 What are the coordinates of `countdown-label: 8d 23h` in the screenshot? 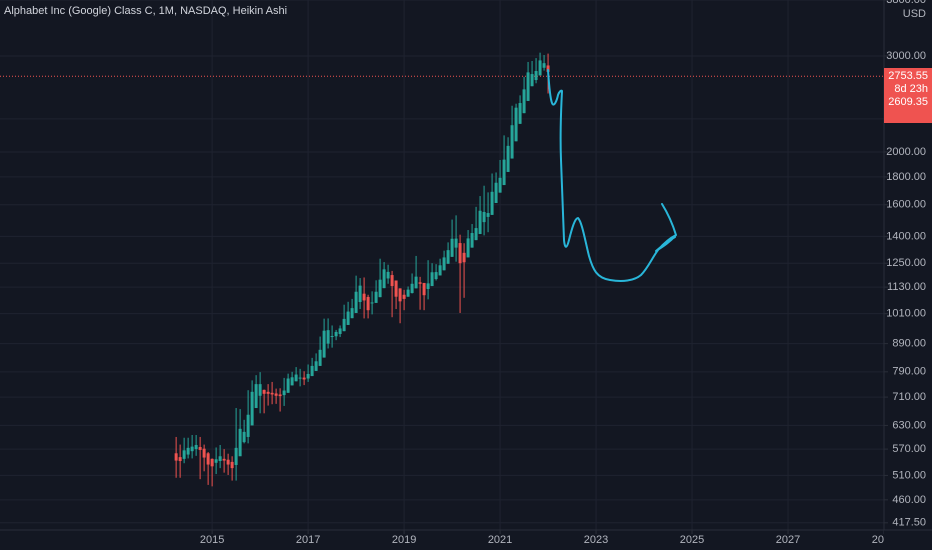 It's located at (911, 89).